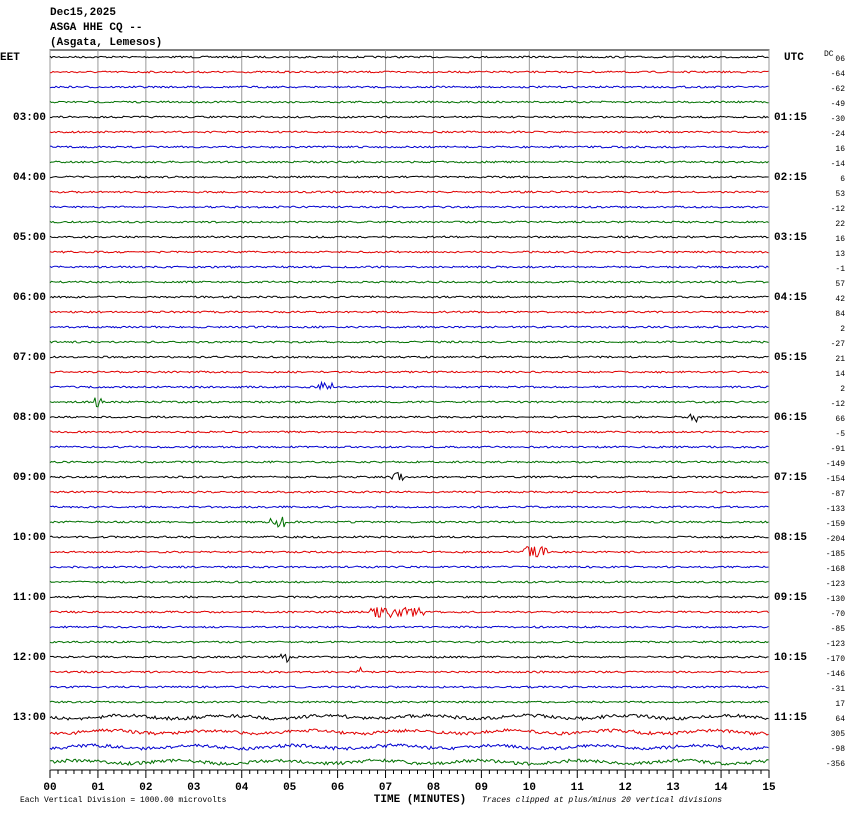 The image size is (850, 814). I want to click on x-tick-label: 10, so click(529, 788).